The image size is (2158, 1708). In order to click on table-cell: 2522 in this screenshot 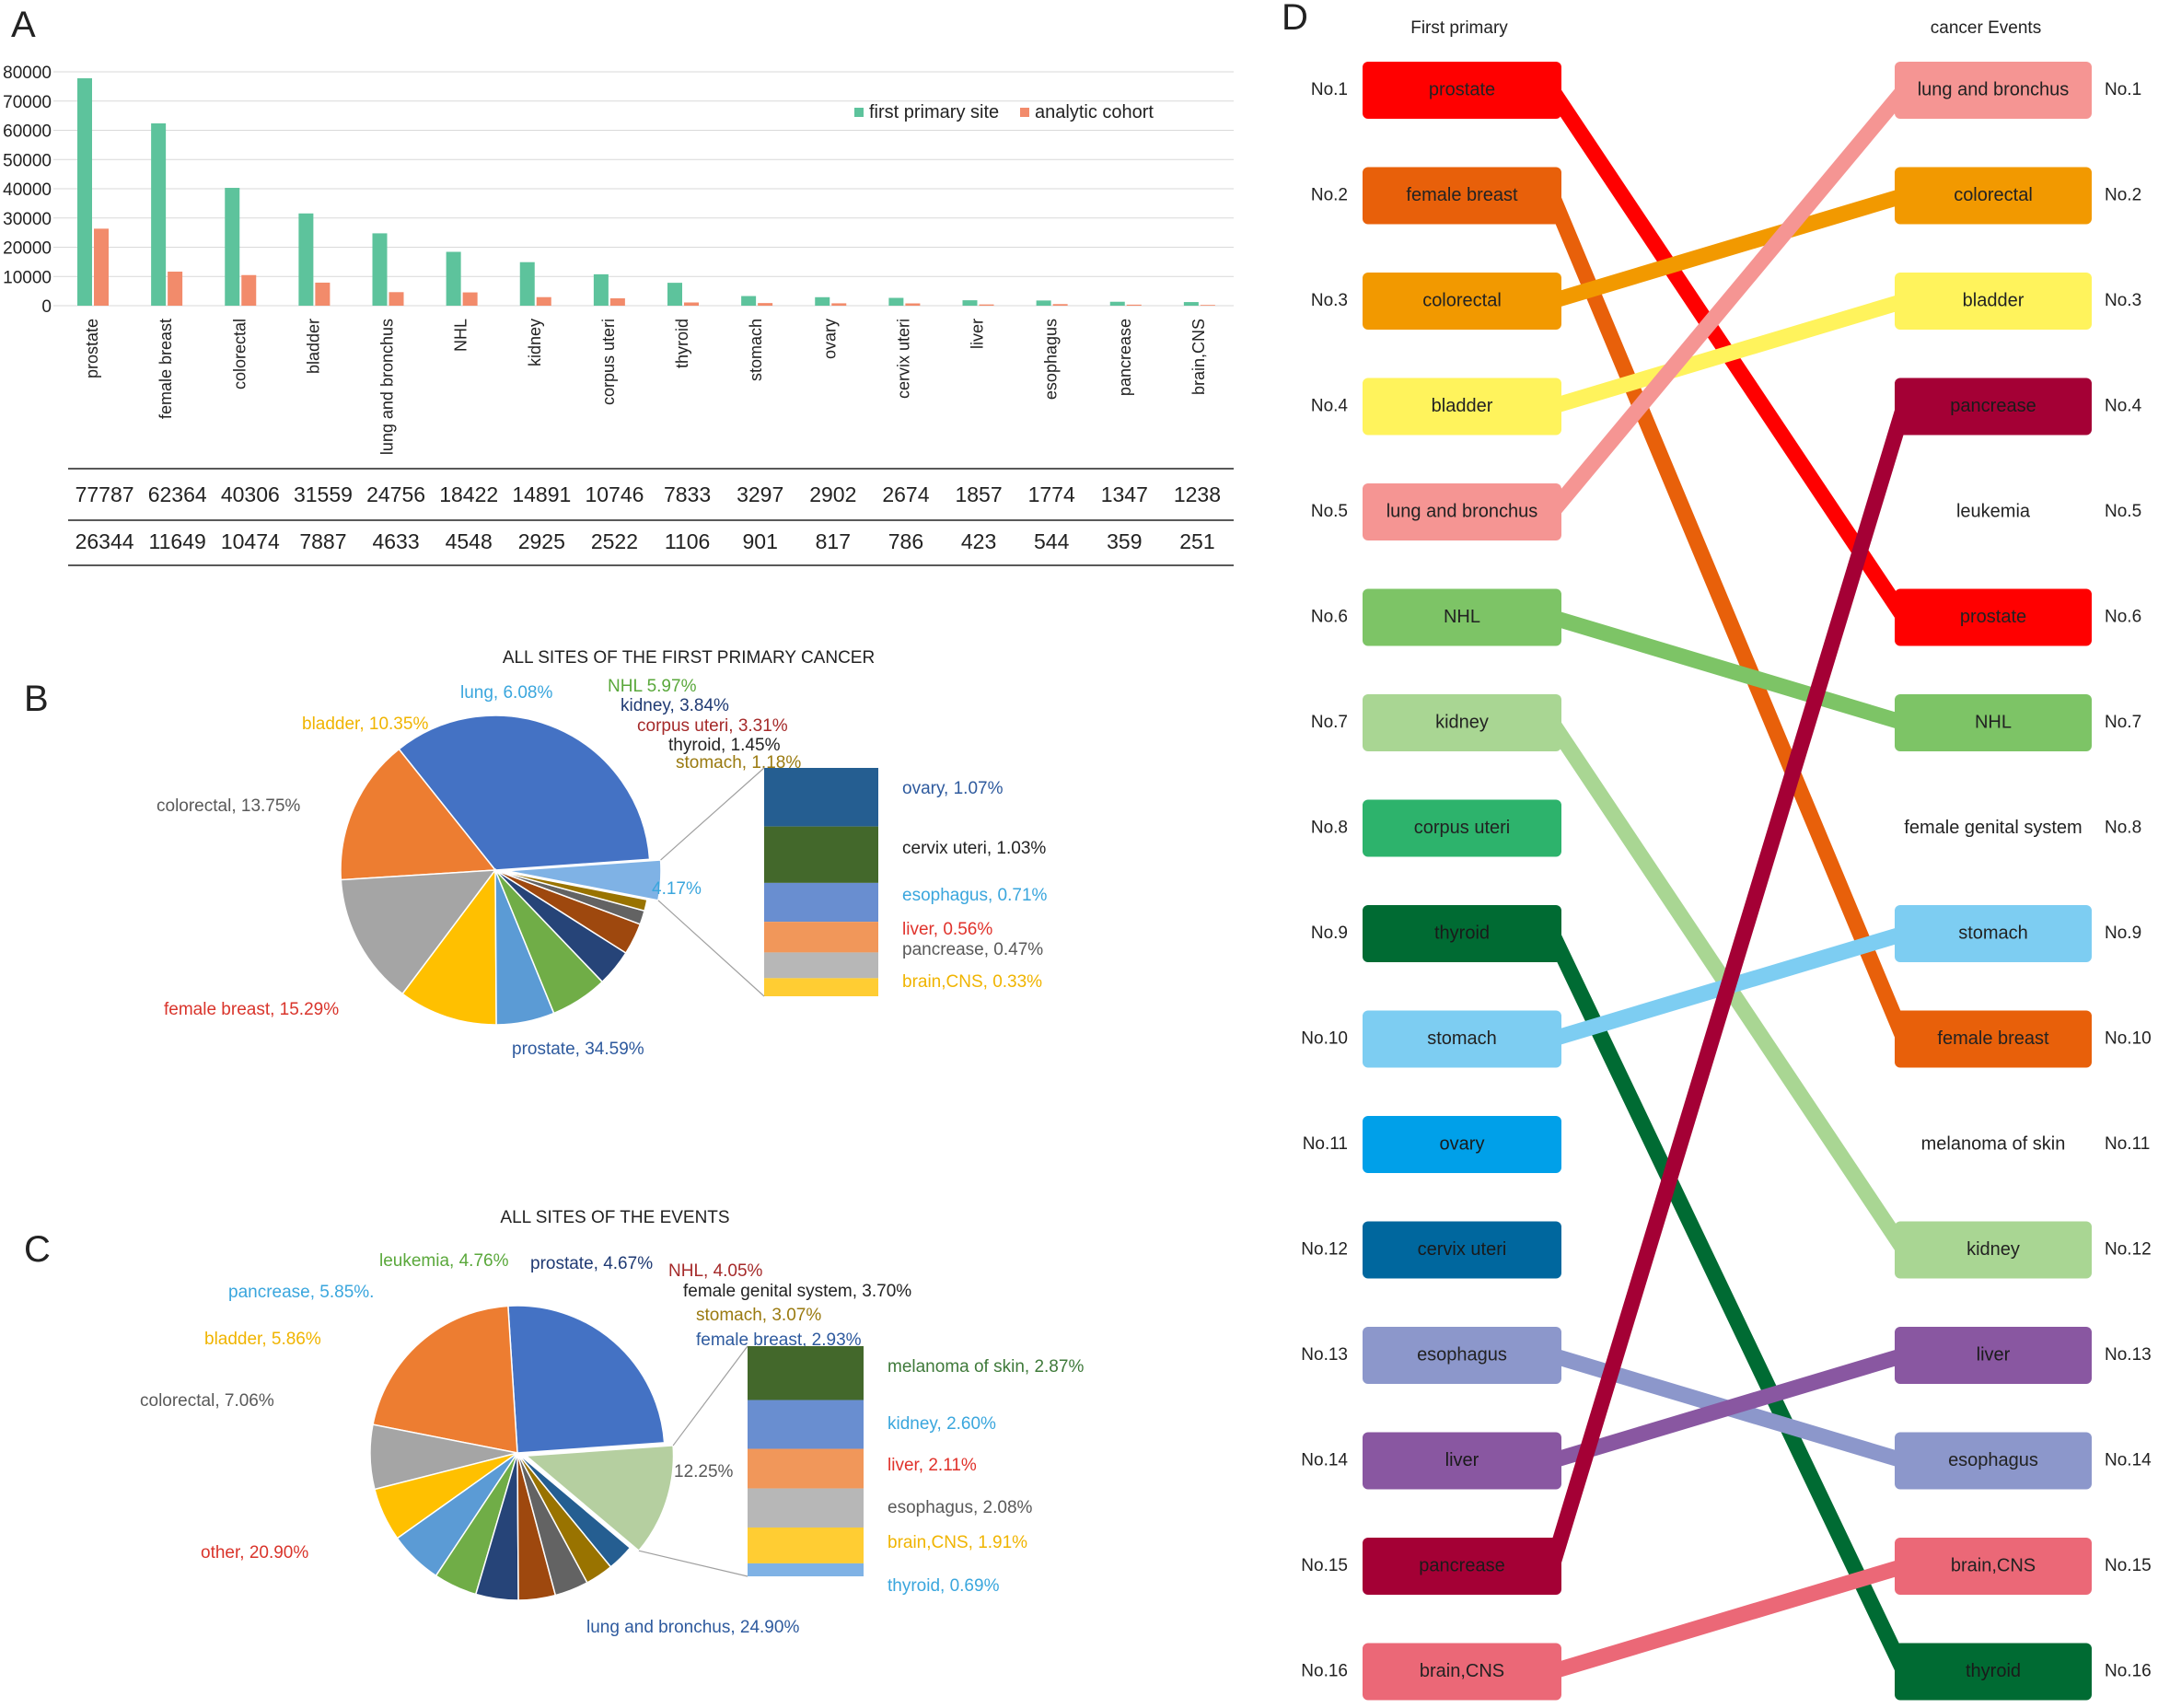, I will do `click(614, 541)`.